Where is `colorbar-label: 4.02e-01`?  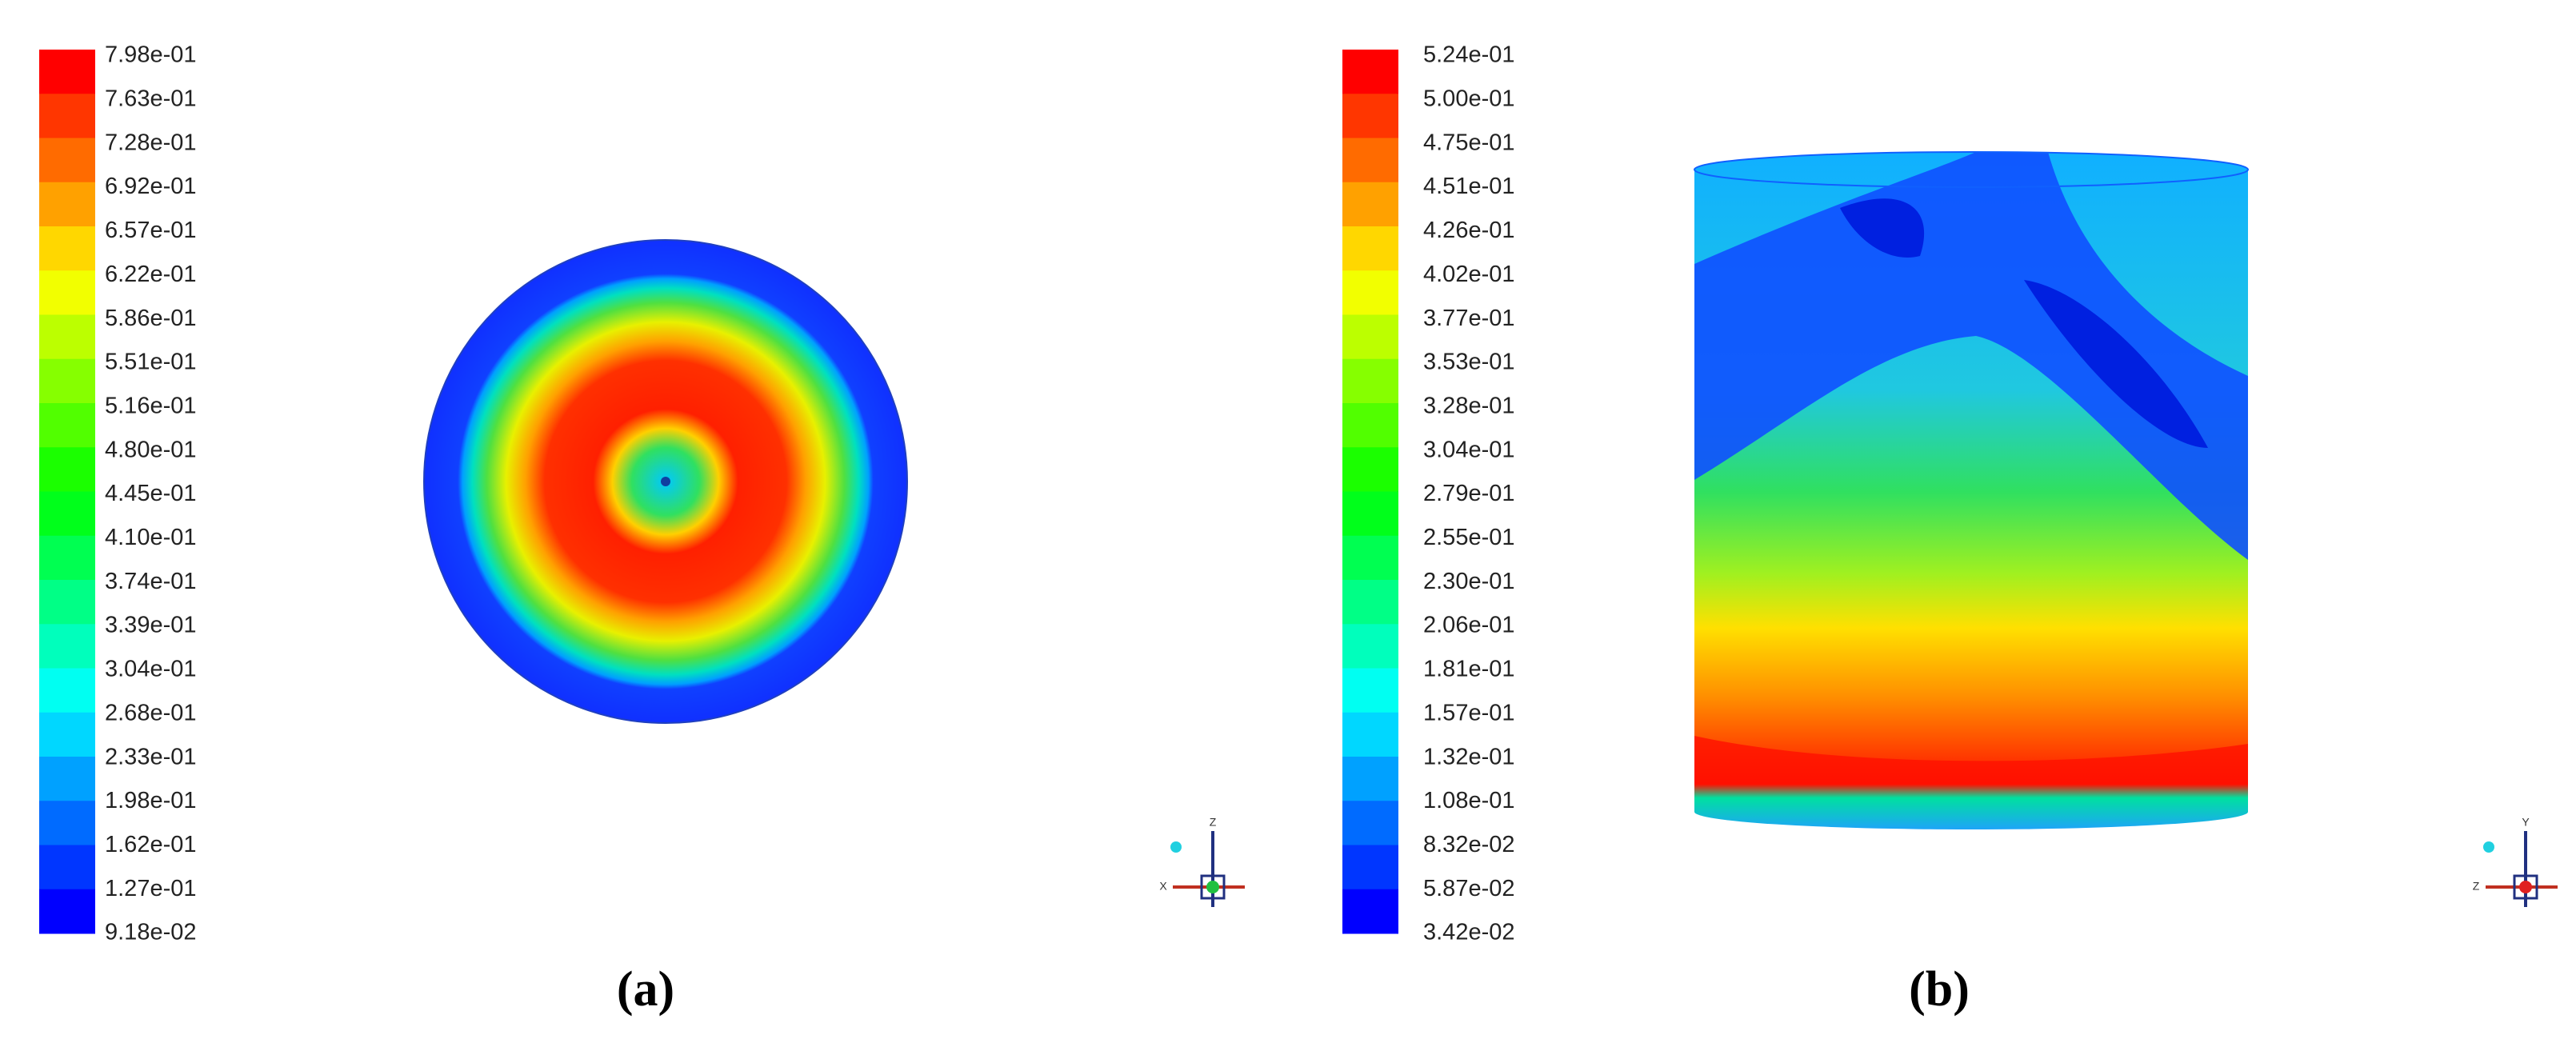 colorbar-label: 4.02e-01 is located at coordinates (1469, 274).